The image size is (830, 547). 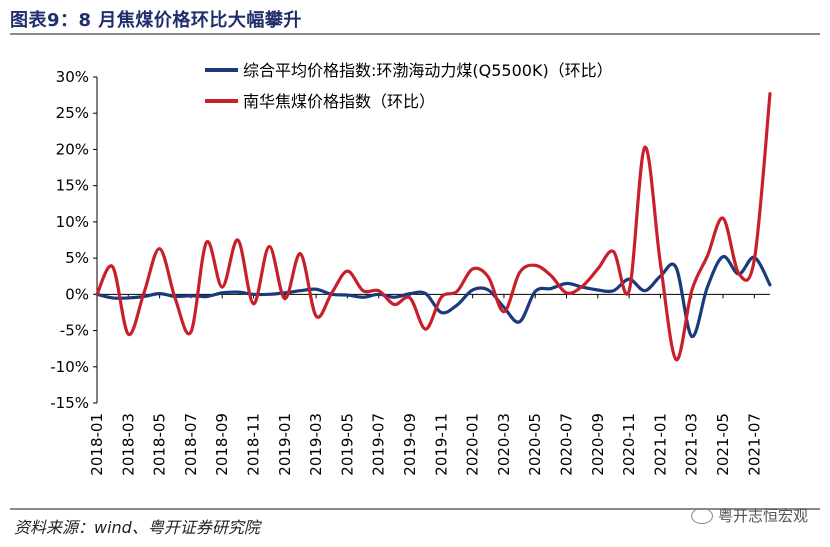 I want to click on y-tick-label: 10%, so click(x=72, y=222).